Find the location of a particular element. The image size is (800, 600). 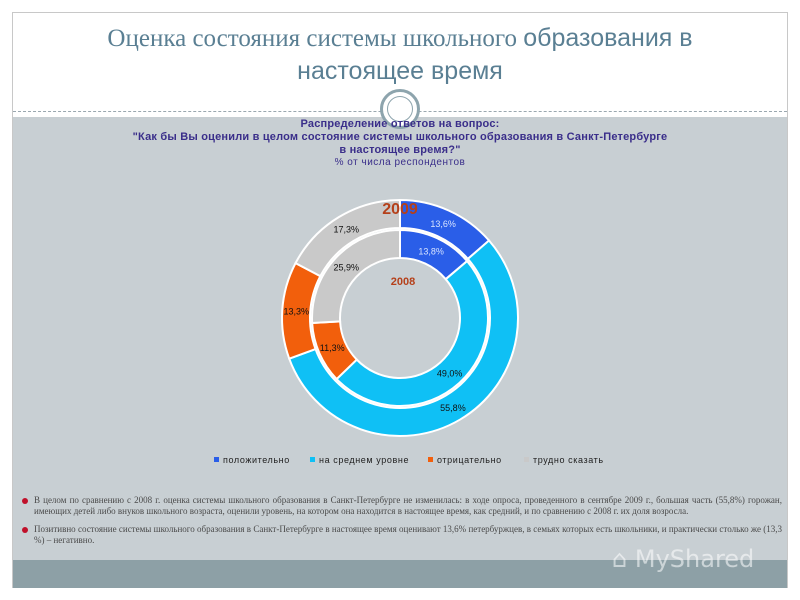

slice-data-label: 17,3% is located at coordinates (346, 229).